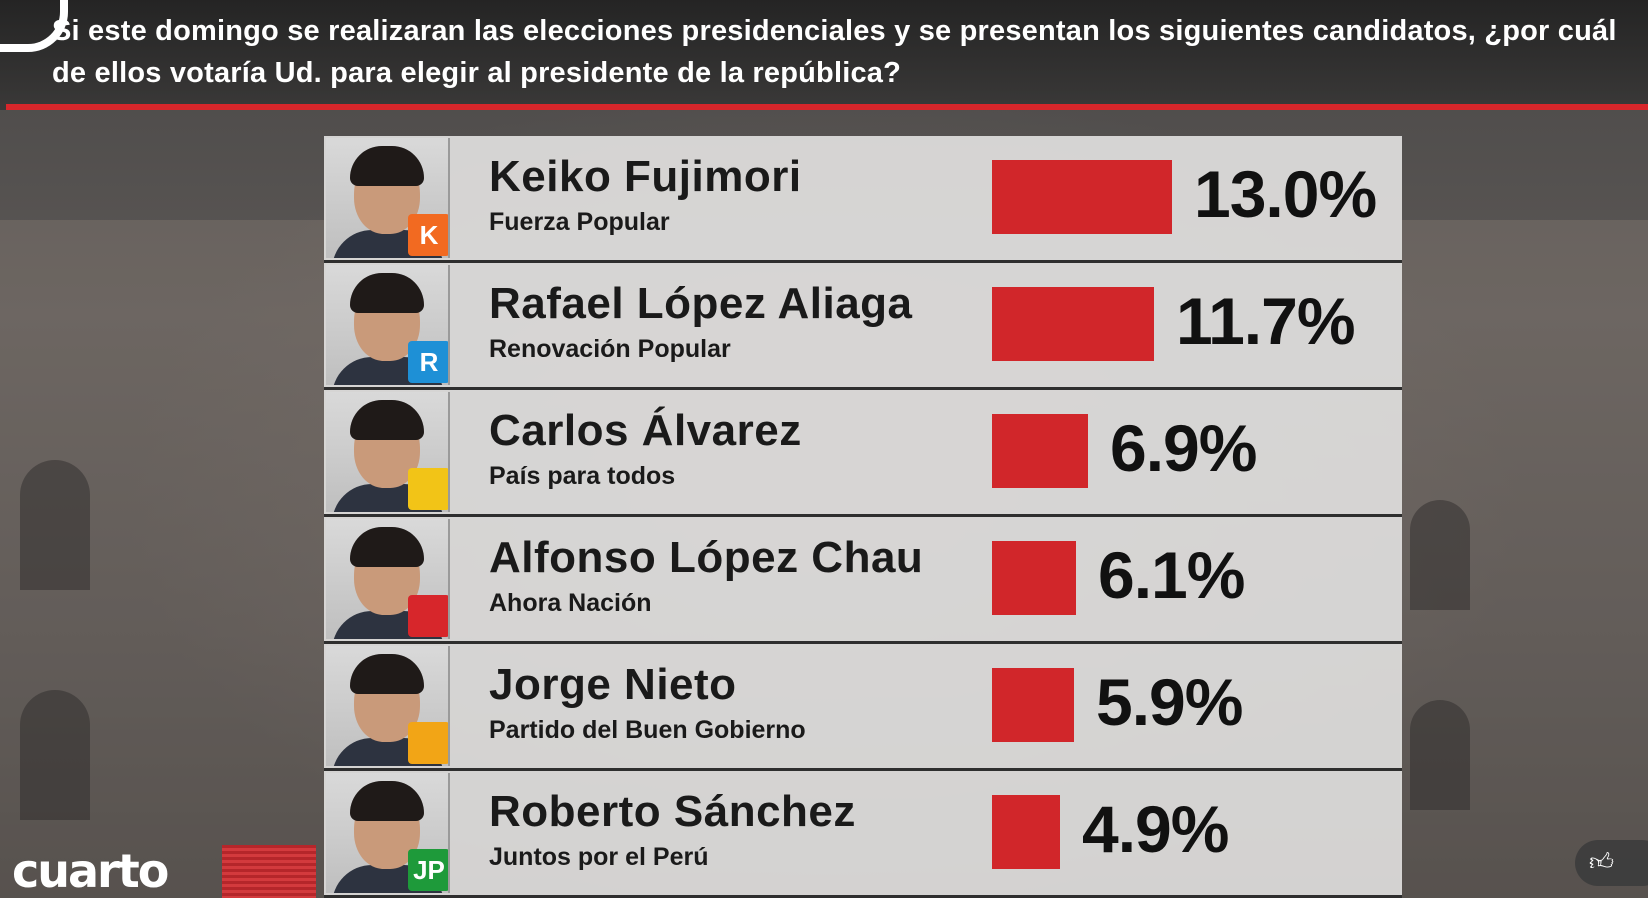 The width and height of the screenshot is (1648, 898). Describe the element at coordinates (388, 198) in the screenshot. I see `candidate-photo: K` at that location.